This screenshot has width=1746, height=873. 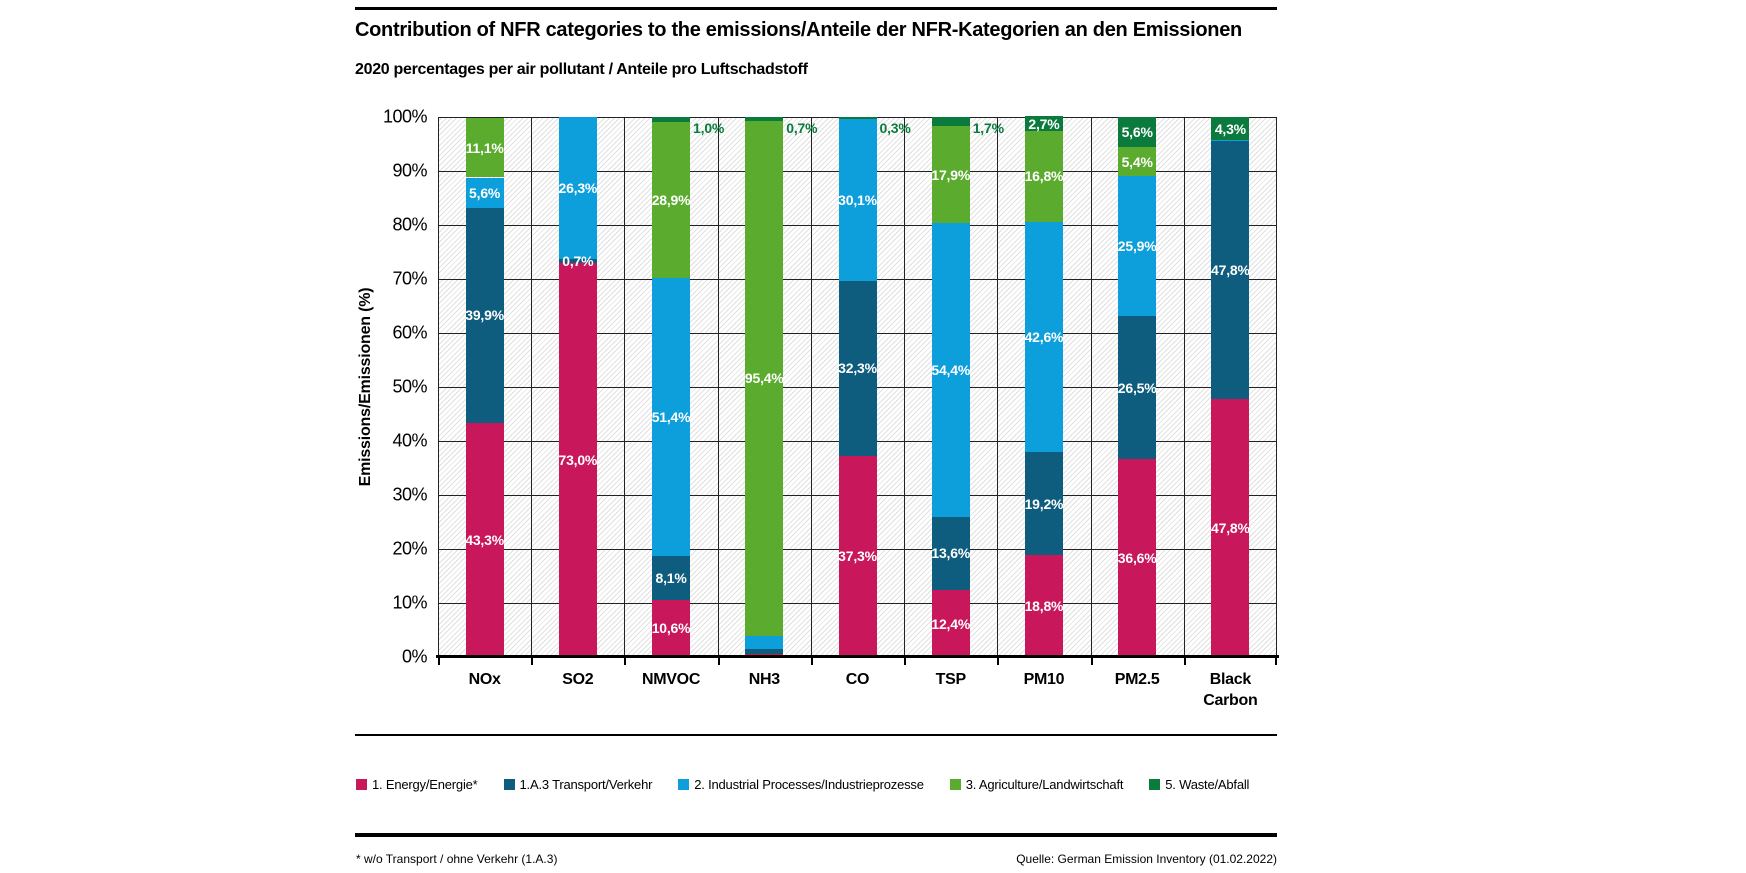 I want to click on y-axis-tick-label: 80%, so click(x=409, y=224).